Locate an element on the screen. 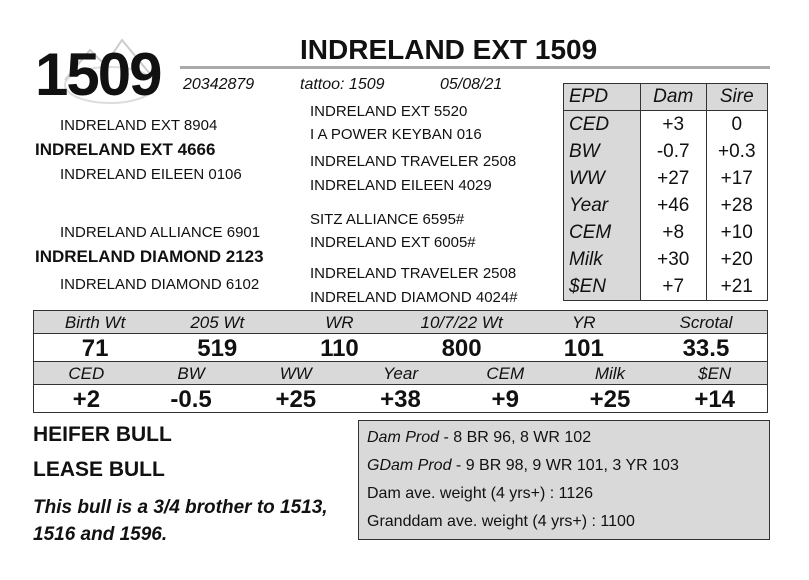  epd-header: CED BW WW Year CEM Milk $EN is located at coordinates (400, 373).